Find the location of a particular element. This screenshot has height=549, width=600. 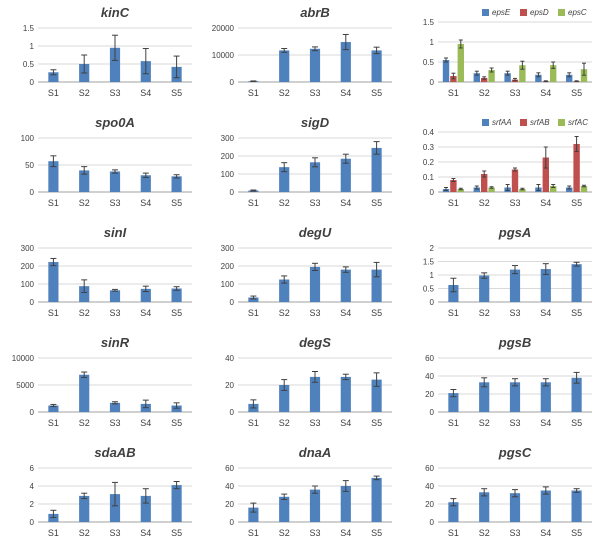

chart-panel-degS: degS 0 20 40 S1 S2 S3 S4 S5 is located at coordinates (308, 381).